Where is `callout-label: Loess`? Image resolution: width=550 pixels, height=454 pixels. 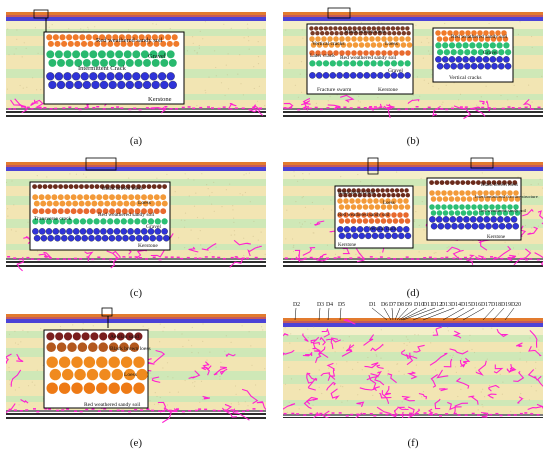
callout-label: Loess is located at coordinates (144, 203).